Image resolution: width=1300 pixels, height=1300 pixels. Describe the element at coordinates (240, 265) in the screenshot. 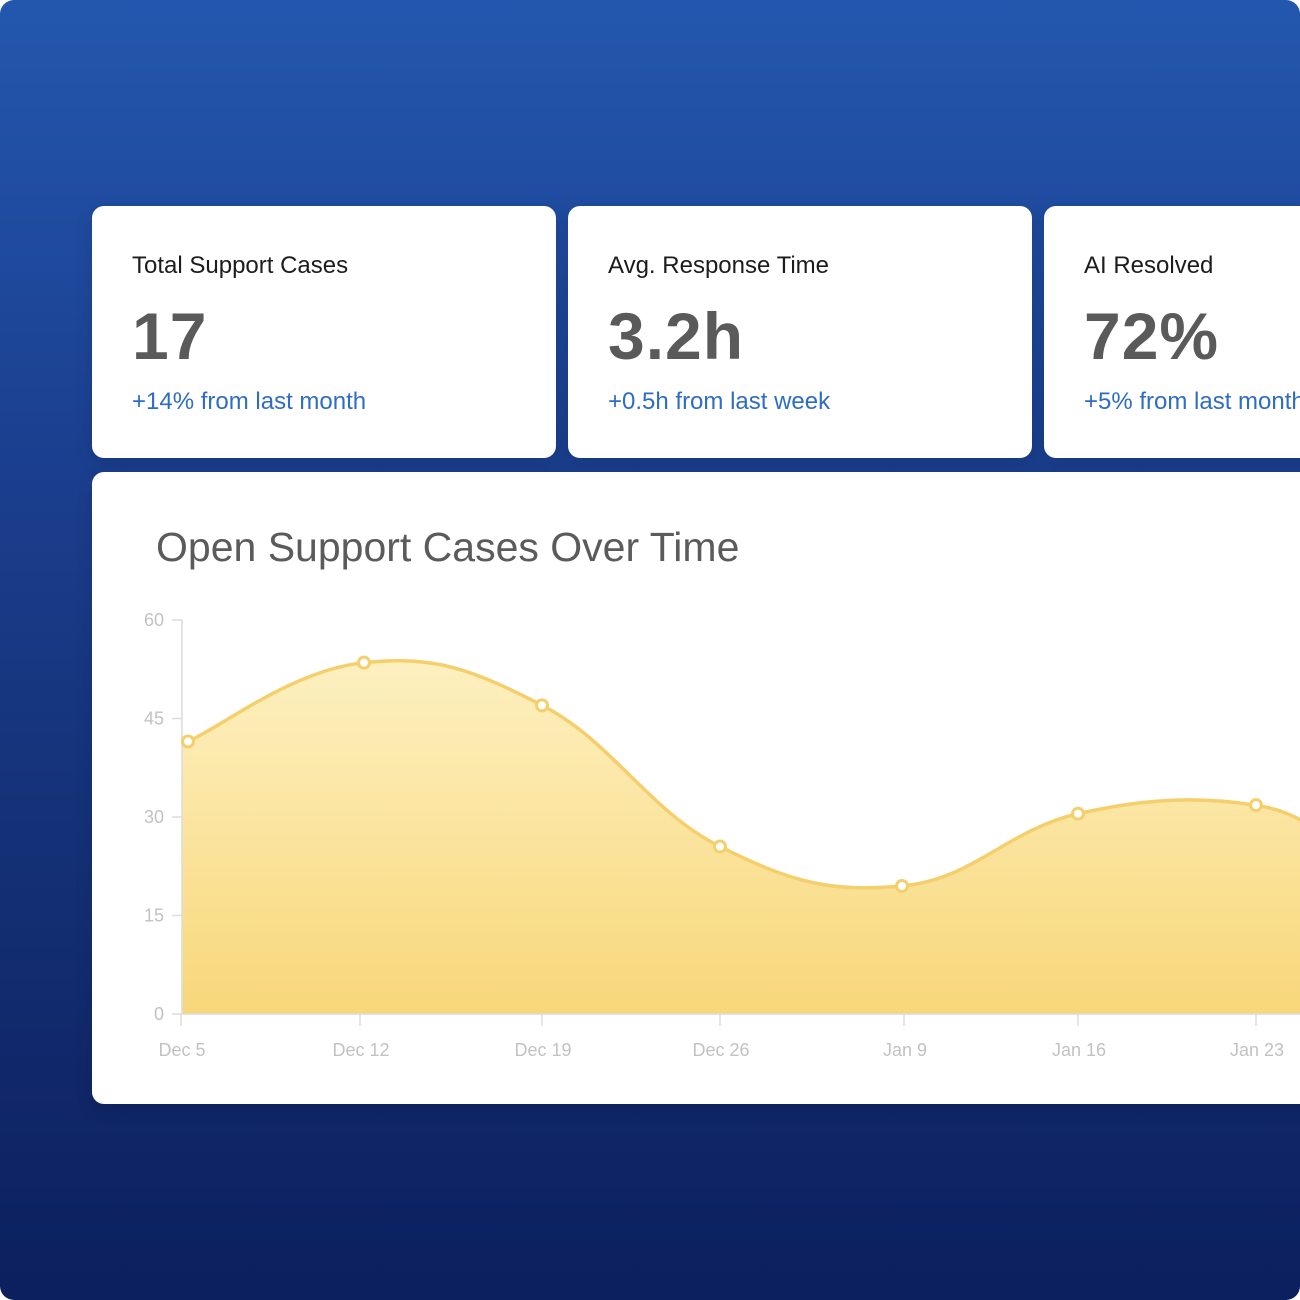

I see `stat-label: Total Support Cases` at that location.